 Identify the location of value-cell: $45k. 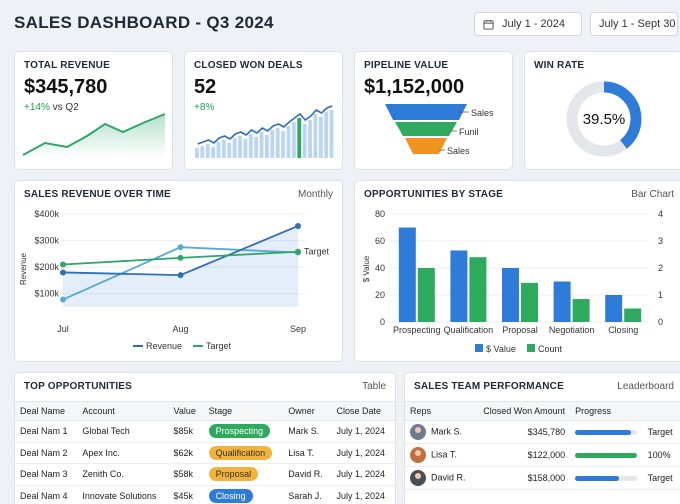
(186, 494).